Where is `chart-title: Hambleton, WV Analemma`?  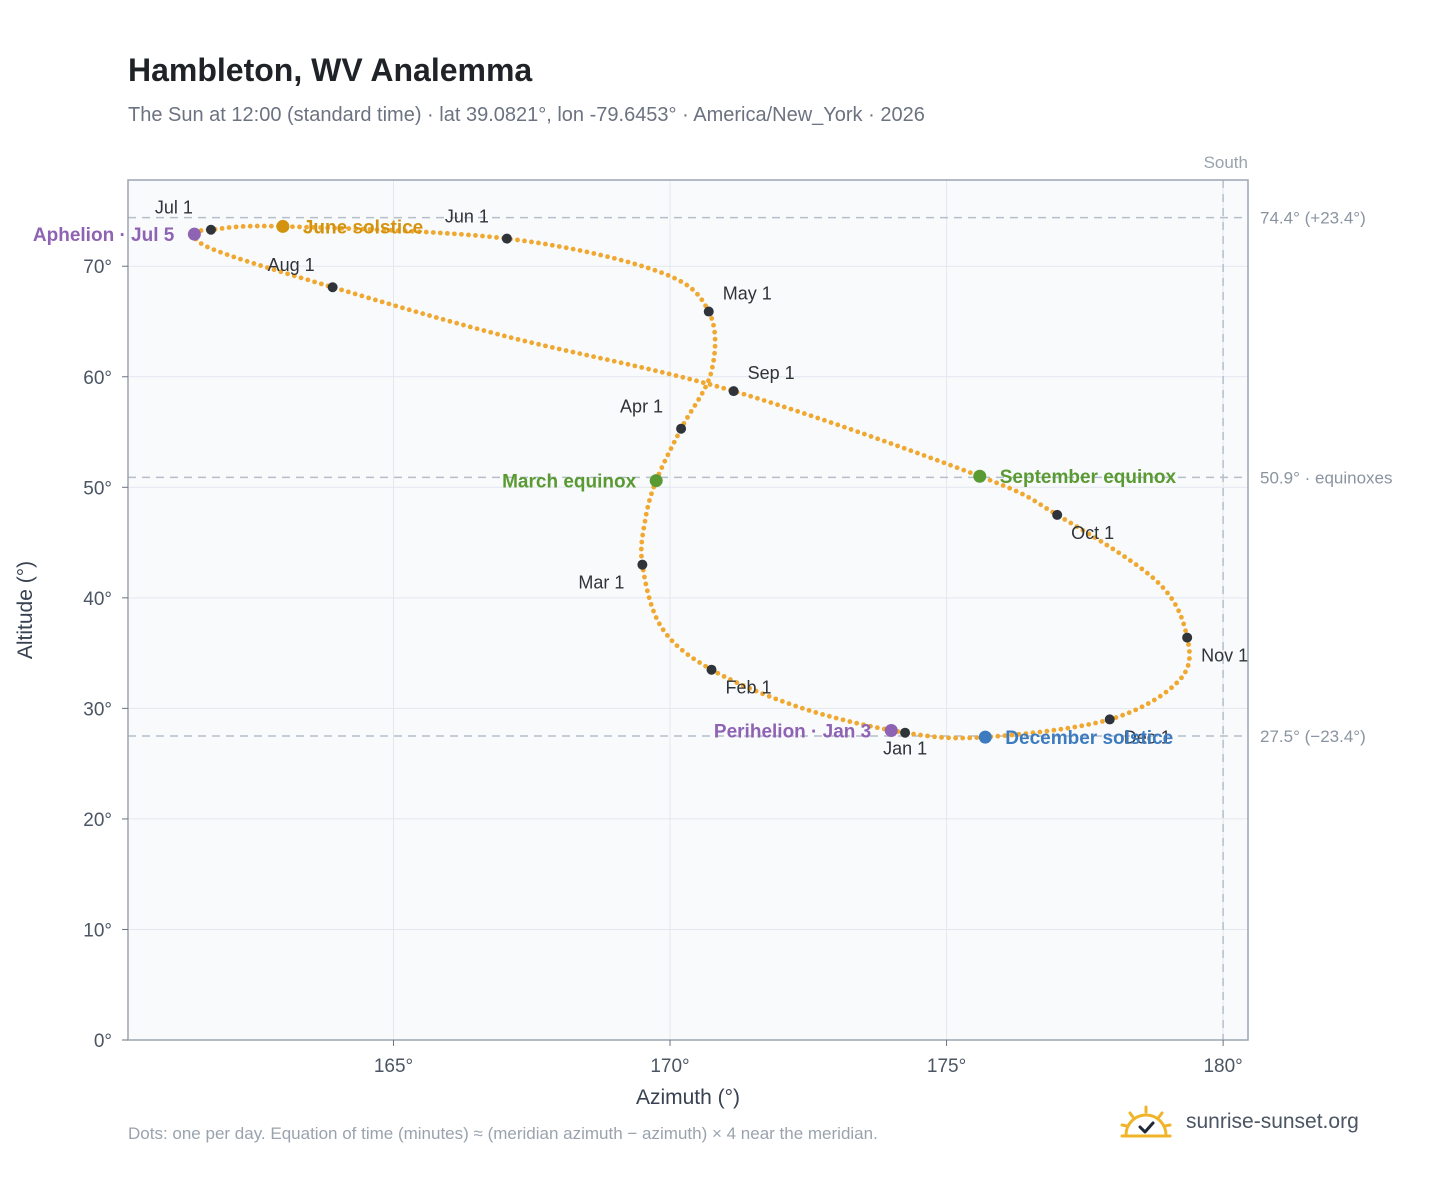 chart-title: Hambleton, WV Analemma is located at coordinates (330, 70).